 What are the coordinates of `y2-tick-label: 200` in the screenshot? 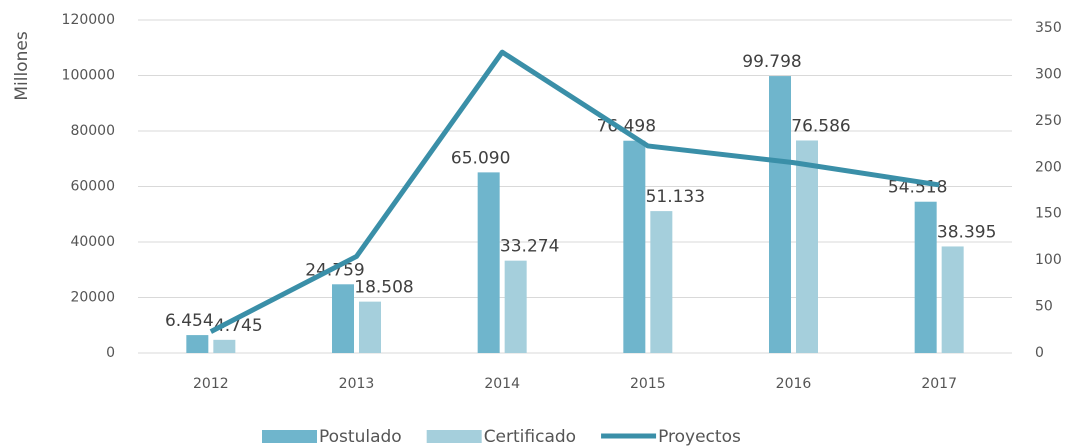 It's located at (1048, 167).